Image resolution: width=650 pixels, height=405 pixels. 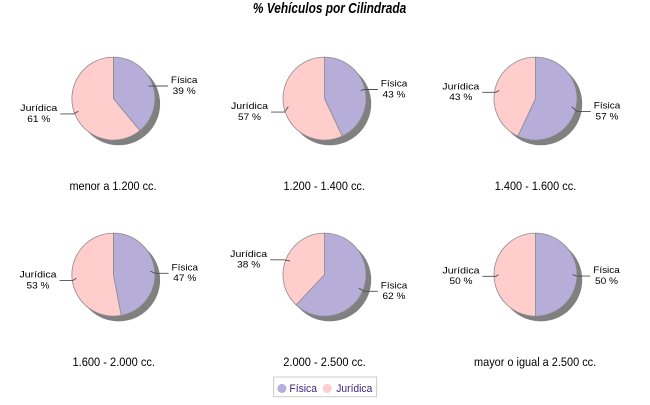 What do you see at coordinates (324, 186) in the screenshot?
I see `svg-text: 1.200 - 1.400 cc.` at bounding box center [324, 186].